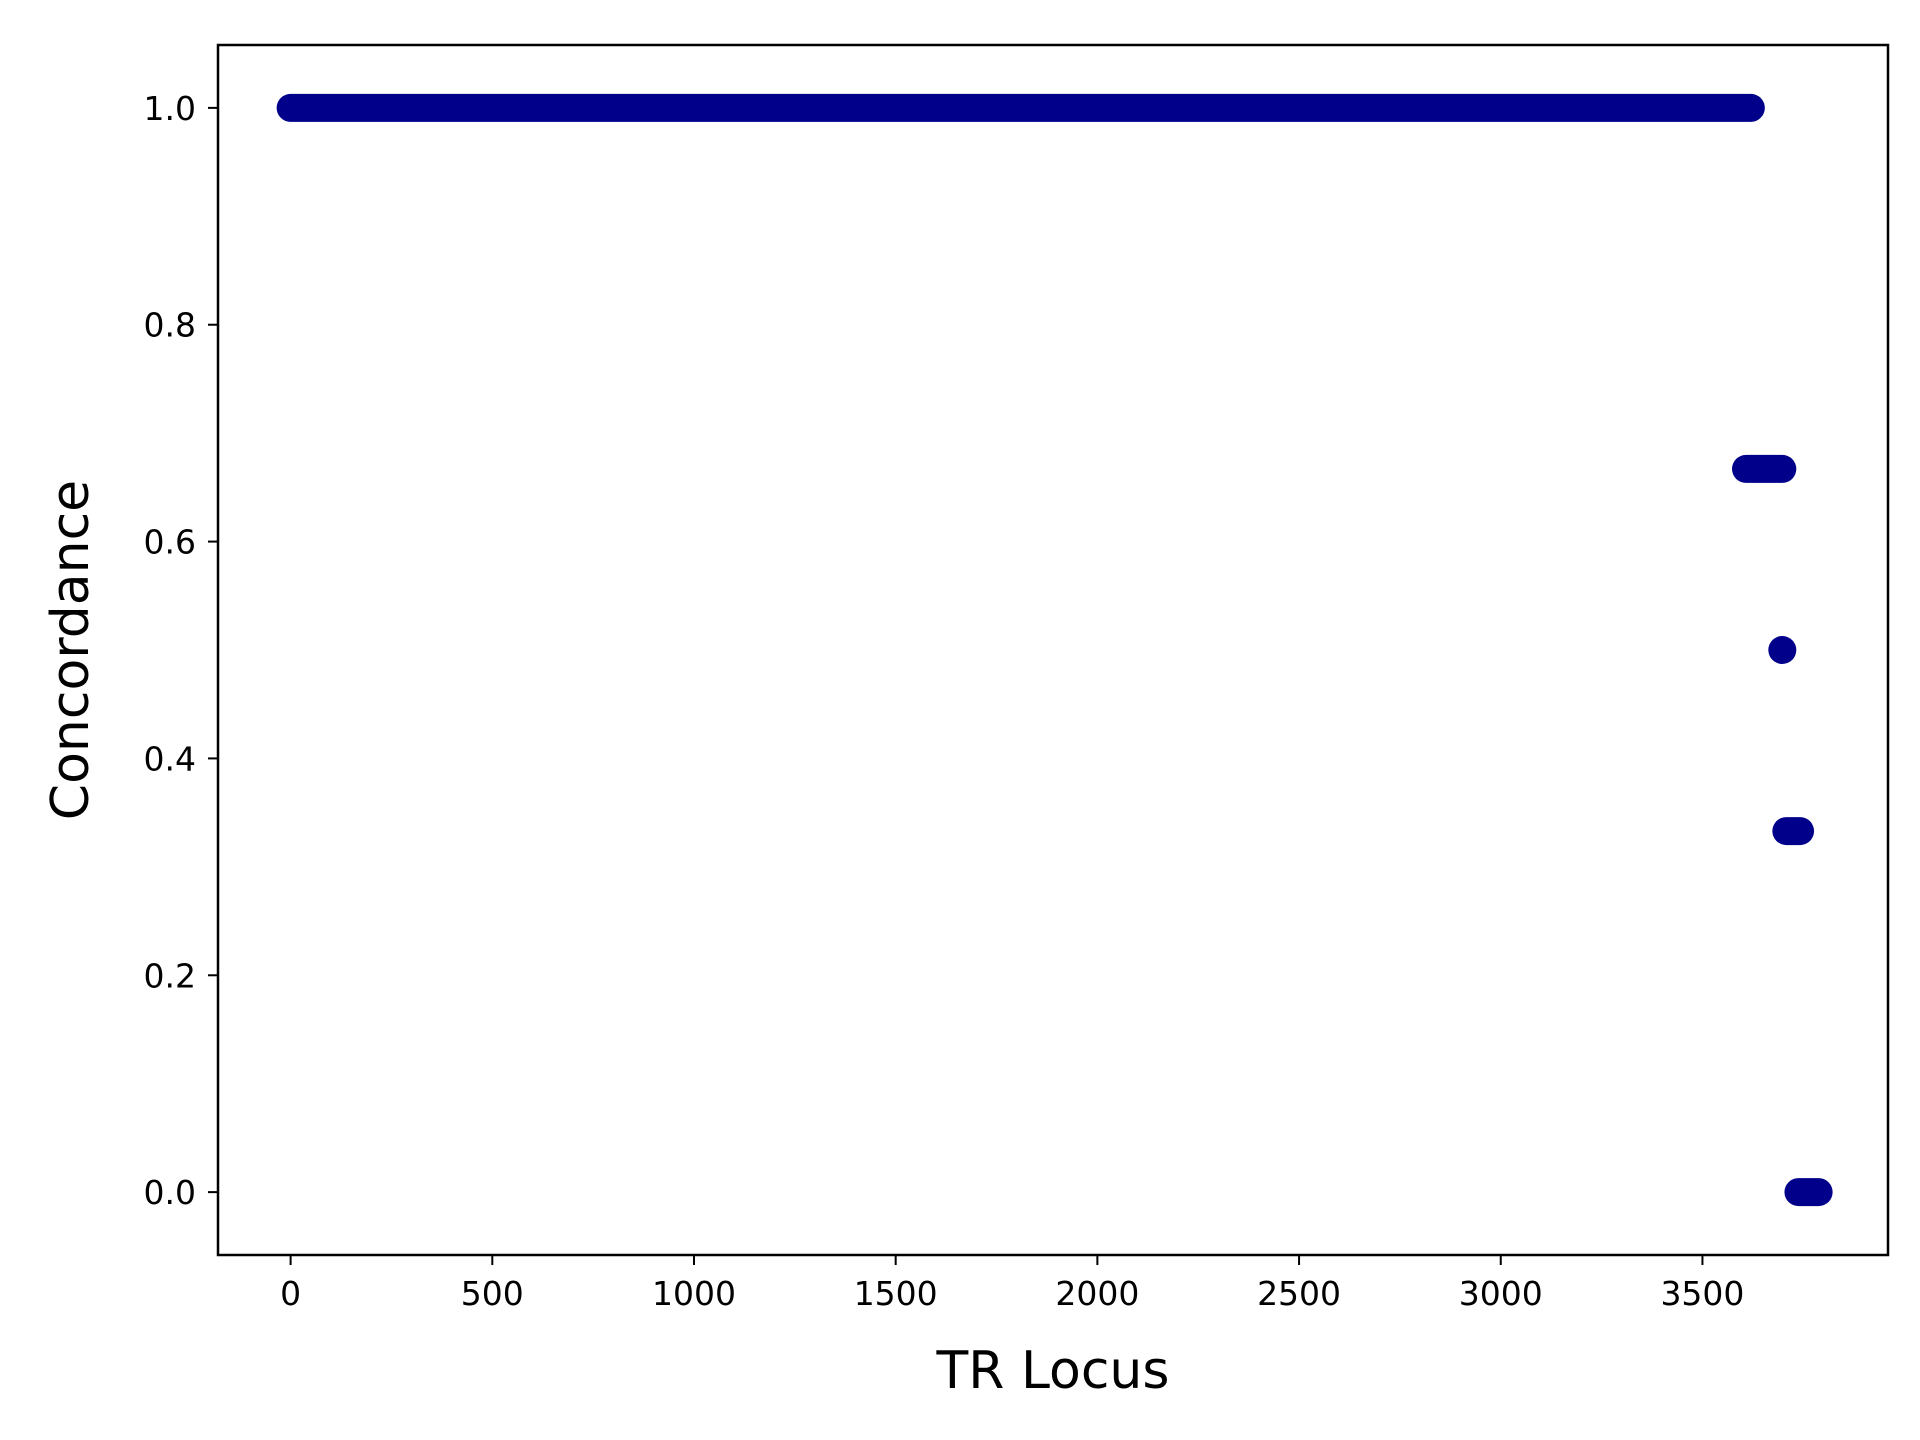  Describe the element at coordinates (1702, 1293) in the screenshot. I see `x-tick-label: 3500` at that location.